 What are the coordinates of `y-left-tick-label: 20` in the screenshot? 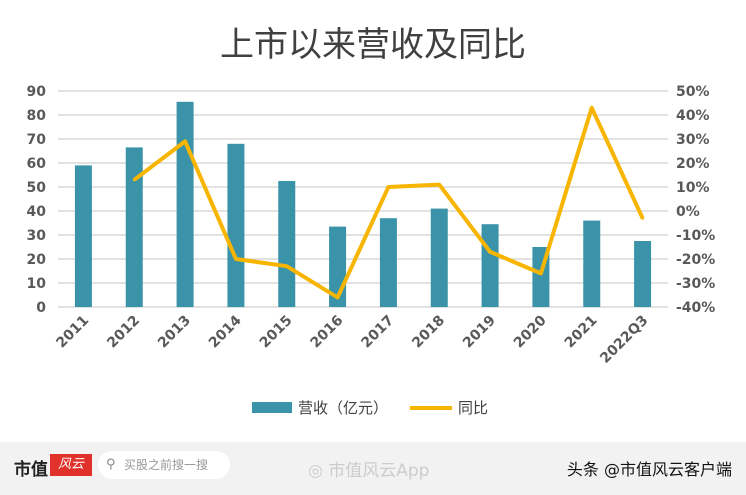 It's located at (37, 260).